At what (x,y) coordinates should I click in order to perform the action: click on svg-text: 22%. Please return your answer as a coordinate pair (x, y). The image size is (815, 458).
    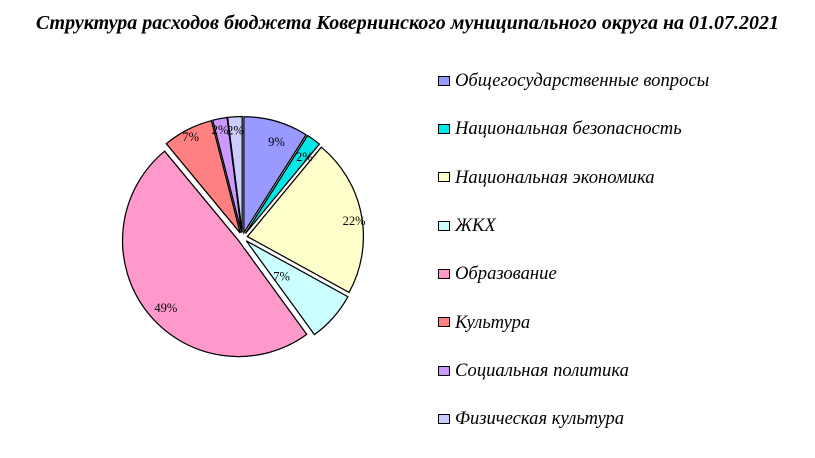
    Looking at the image, I should click on (354, 221).